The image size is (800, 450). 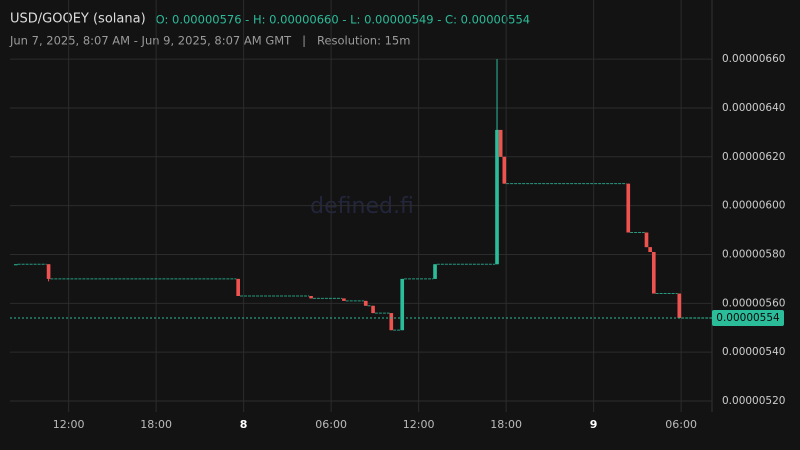 I want to click on y-tick-label: 0.00000560, so click(x=753, y=303).